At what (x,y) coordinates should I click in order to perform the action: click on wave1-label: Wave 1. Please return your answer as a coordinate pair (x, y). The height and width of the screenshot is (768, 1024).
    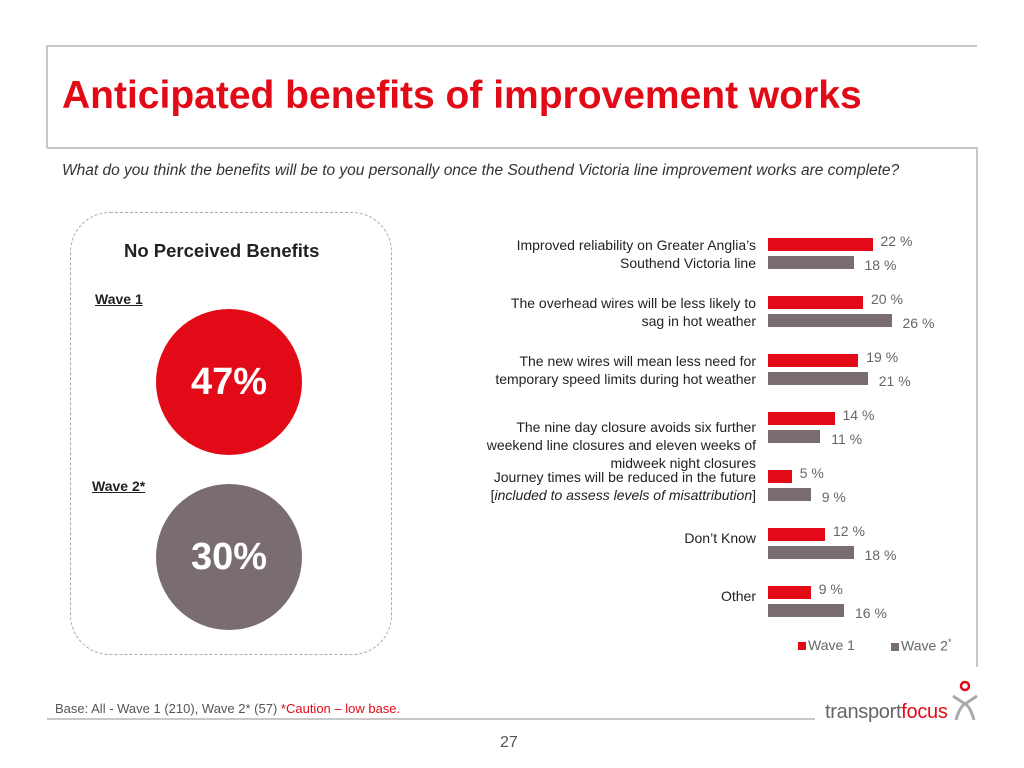
    Looking at the image, I should click on (119, 299).